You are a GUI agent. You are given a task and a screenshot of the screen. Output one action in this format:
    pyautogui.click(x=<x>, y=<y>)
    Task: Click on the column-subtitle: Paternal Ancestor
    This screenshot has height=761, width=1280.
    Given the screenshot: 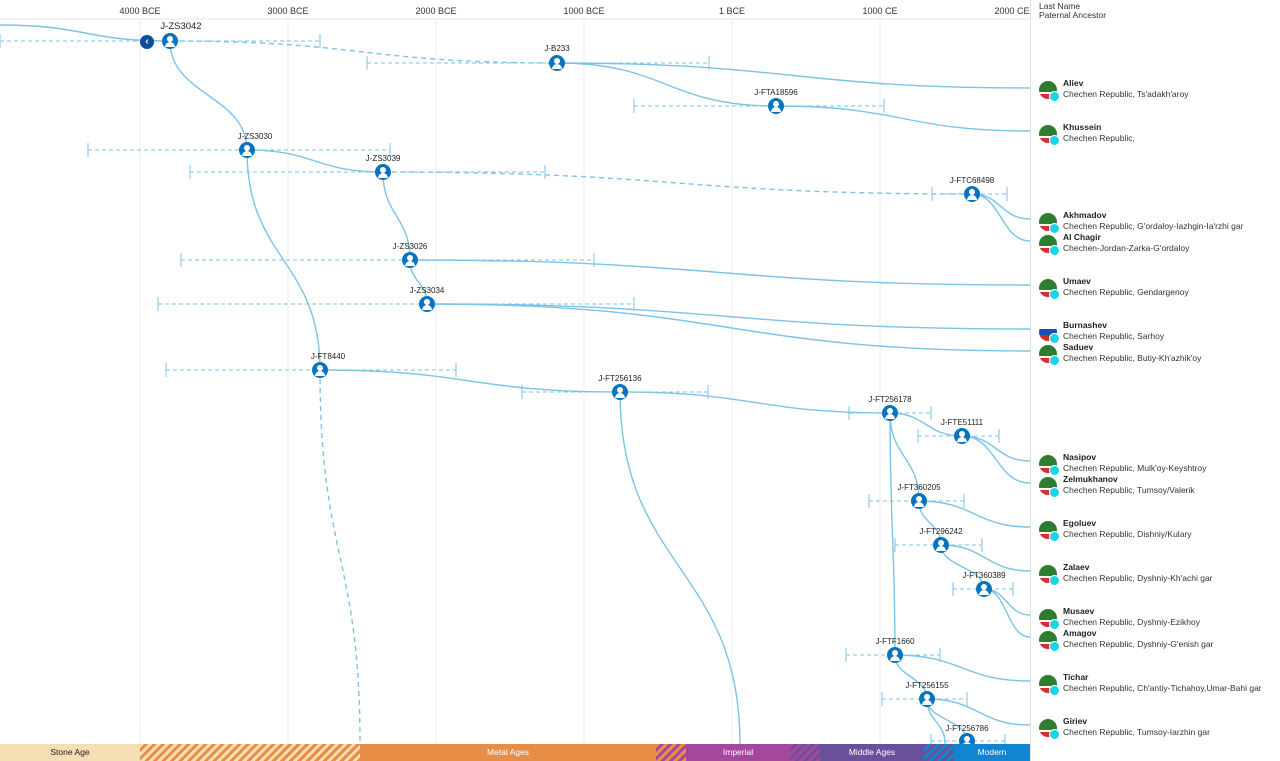 What is the action you would take?
    pyautogui.click(x=1073, y=15)
    